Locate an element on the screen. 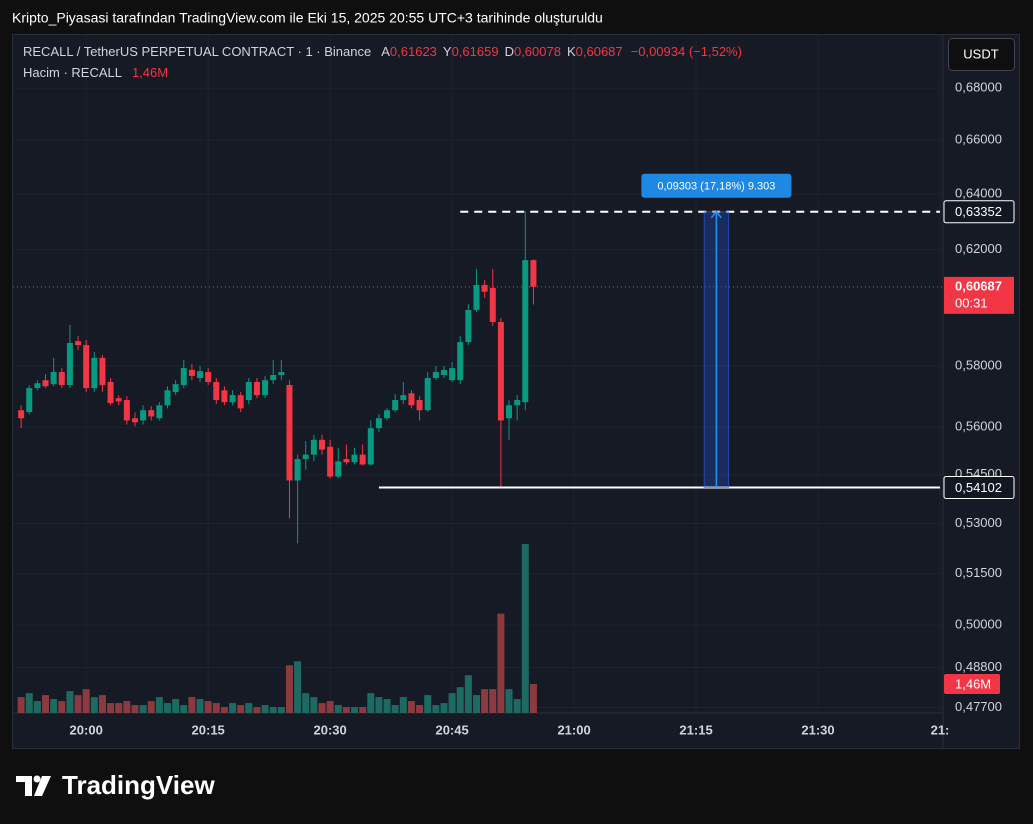  y-tick-label: 0,47700 is located at coordinates (978, 706).